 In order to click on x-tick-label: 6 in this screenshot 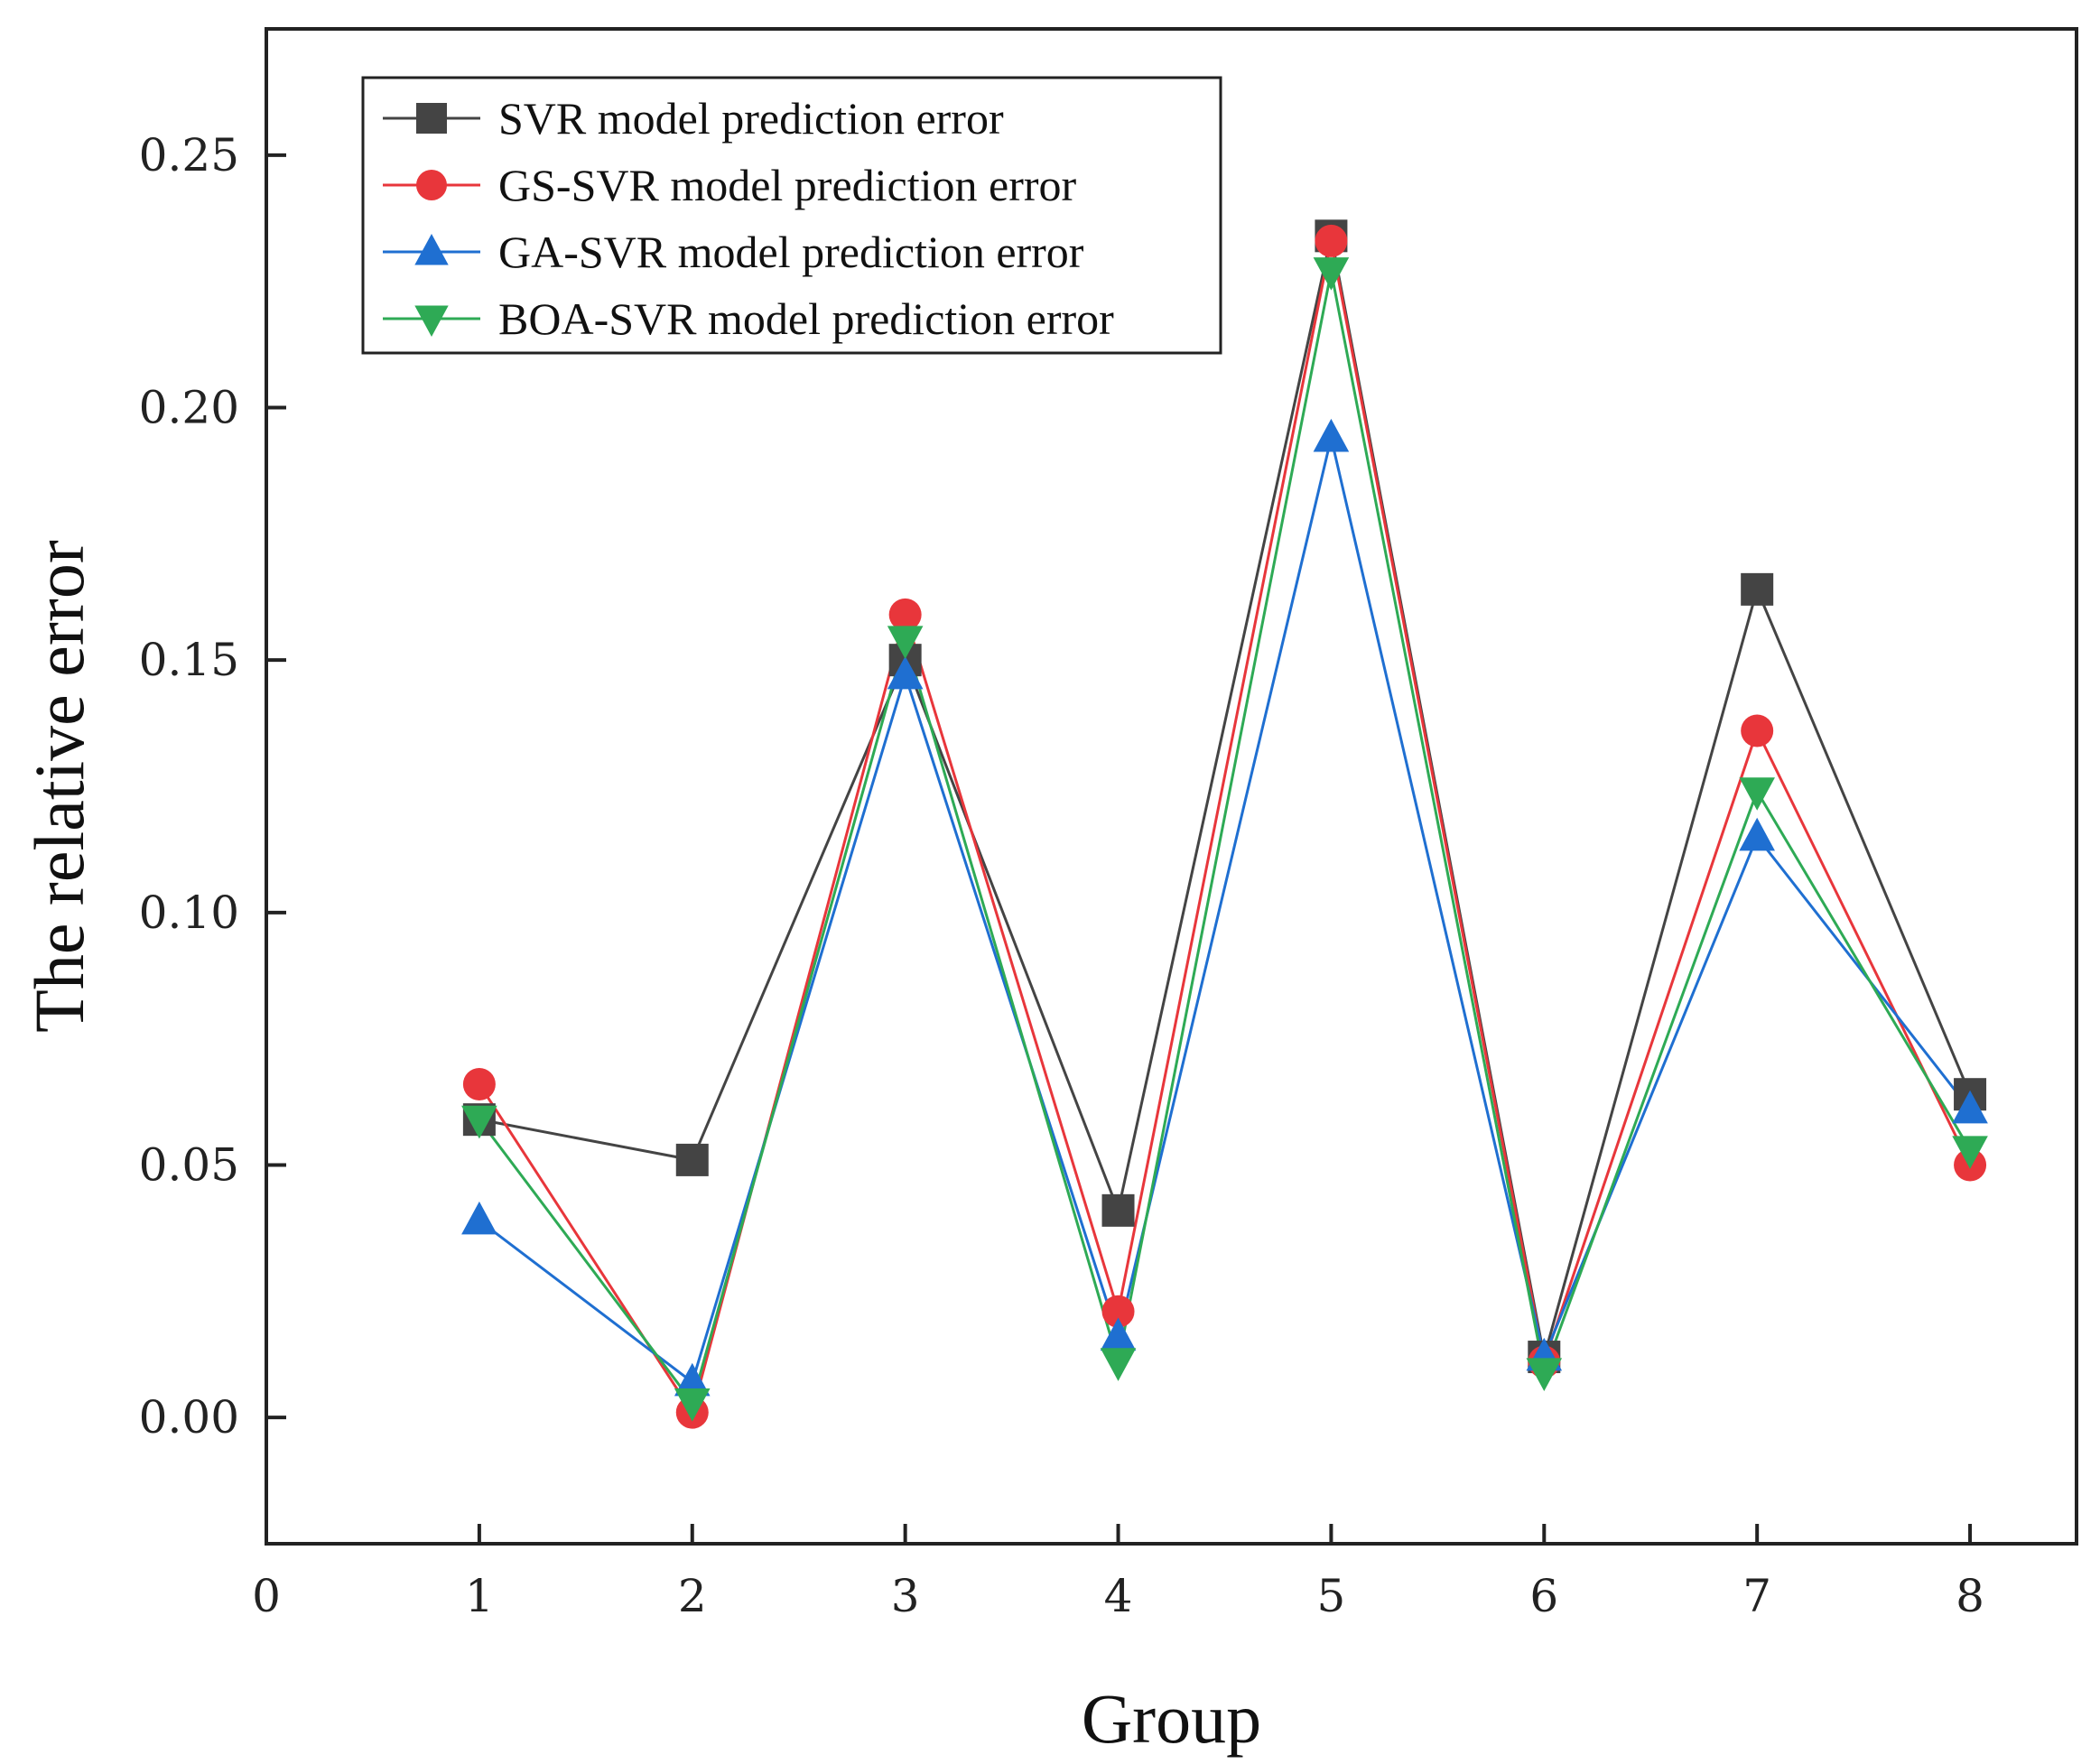, I will do `click(1543, 1596)`.